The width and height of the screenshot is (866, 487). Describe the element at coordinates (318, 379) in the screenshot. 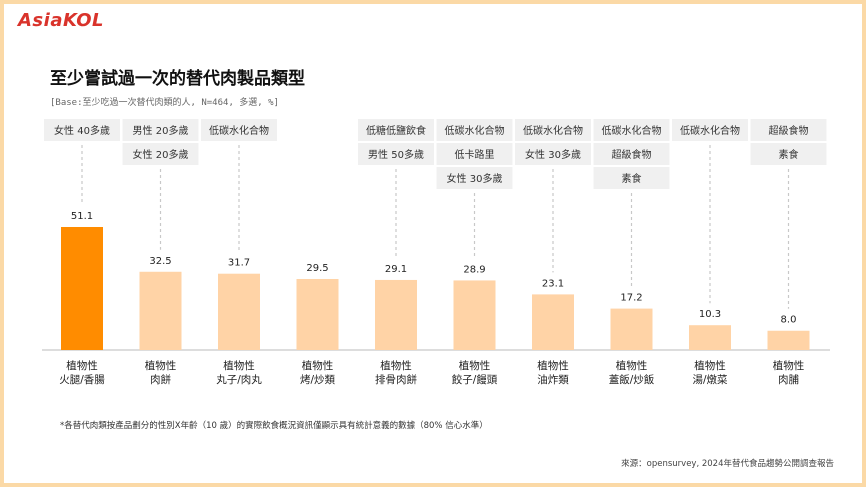

I see `category-label: 烤/炒類` at that location.